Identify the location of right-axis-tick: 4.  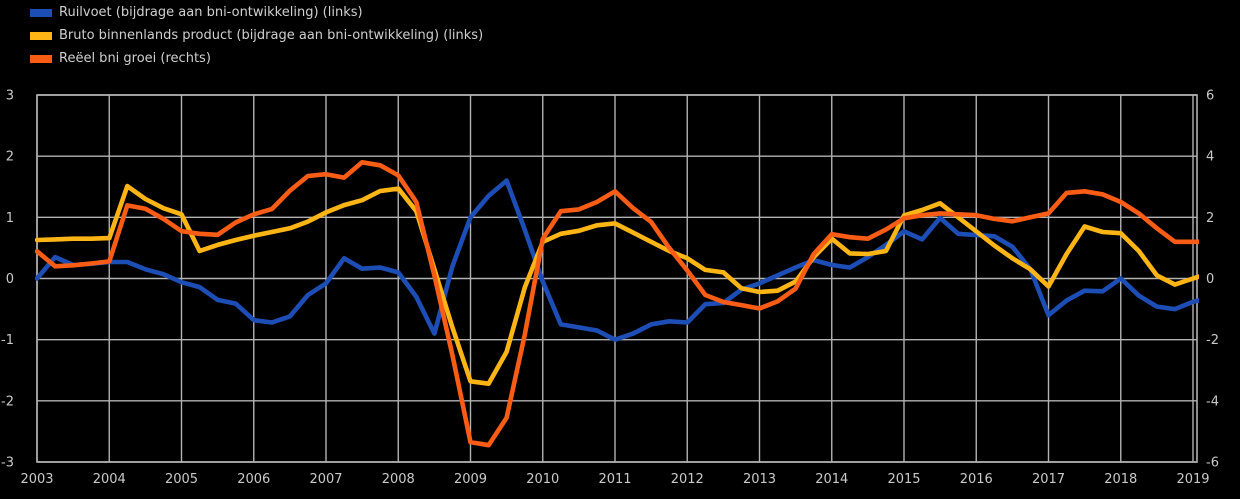
(1210, 157).